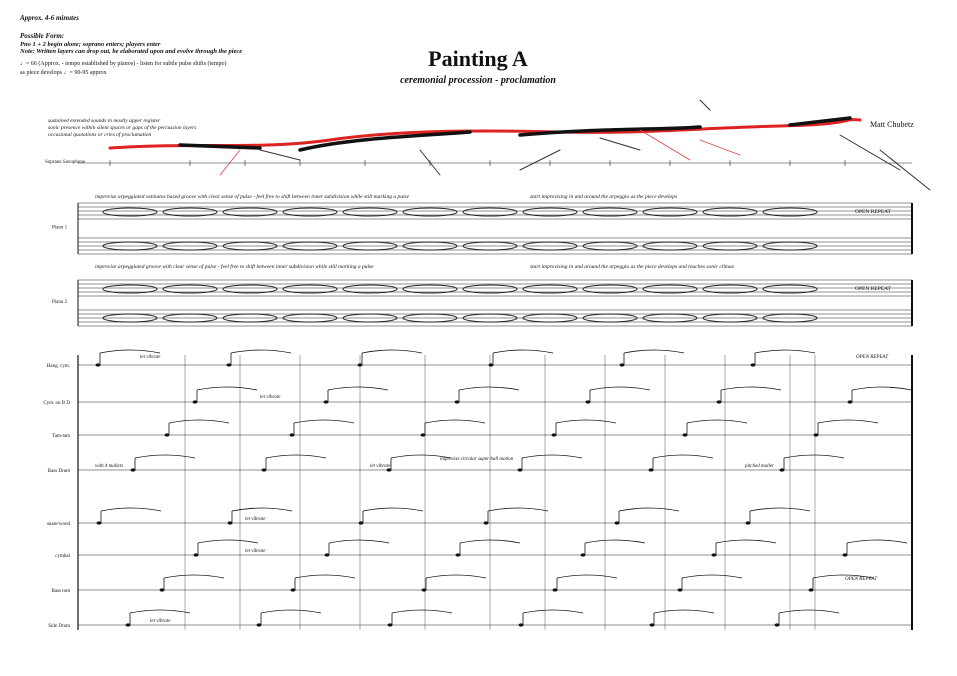  What do you see at coordinates (63, 73) in the screenshot?
I see `tempo-line: as piece develops ♩= 90-95 approx` at bounding box center [63, 73].